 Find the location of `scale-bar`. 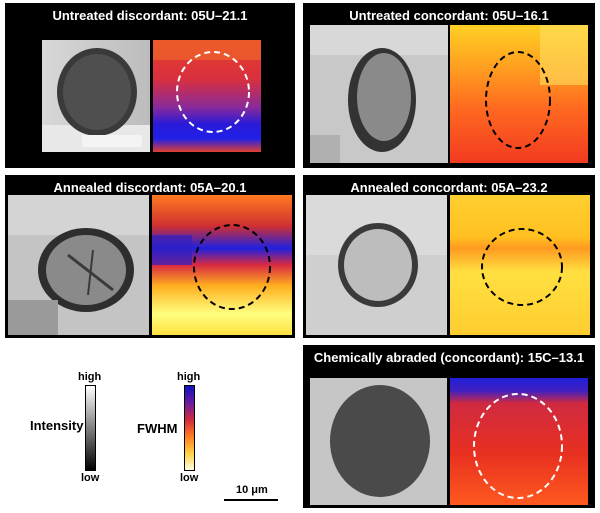

scale-bar is located at coordinates (251, 500).